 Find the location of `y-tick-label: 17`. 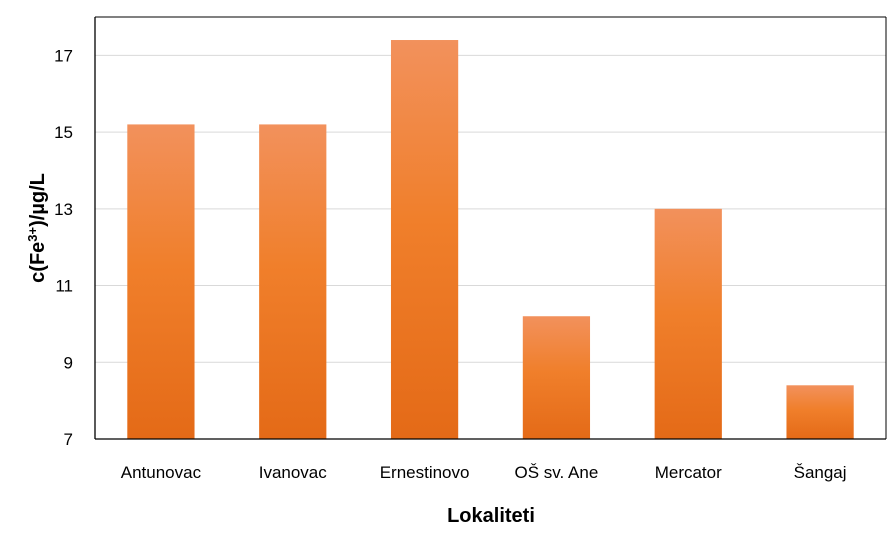

y-tick-label: 17 is located at coordinates (63, 55).